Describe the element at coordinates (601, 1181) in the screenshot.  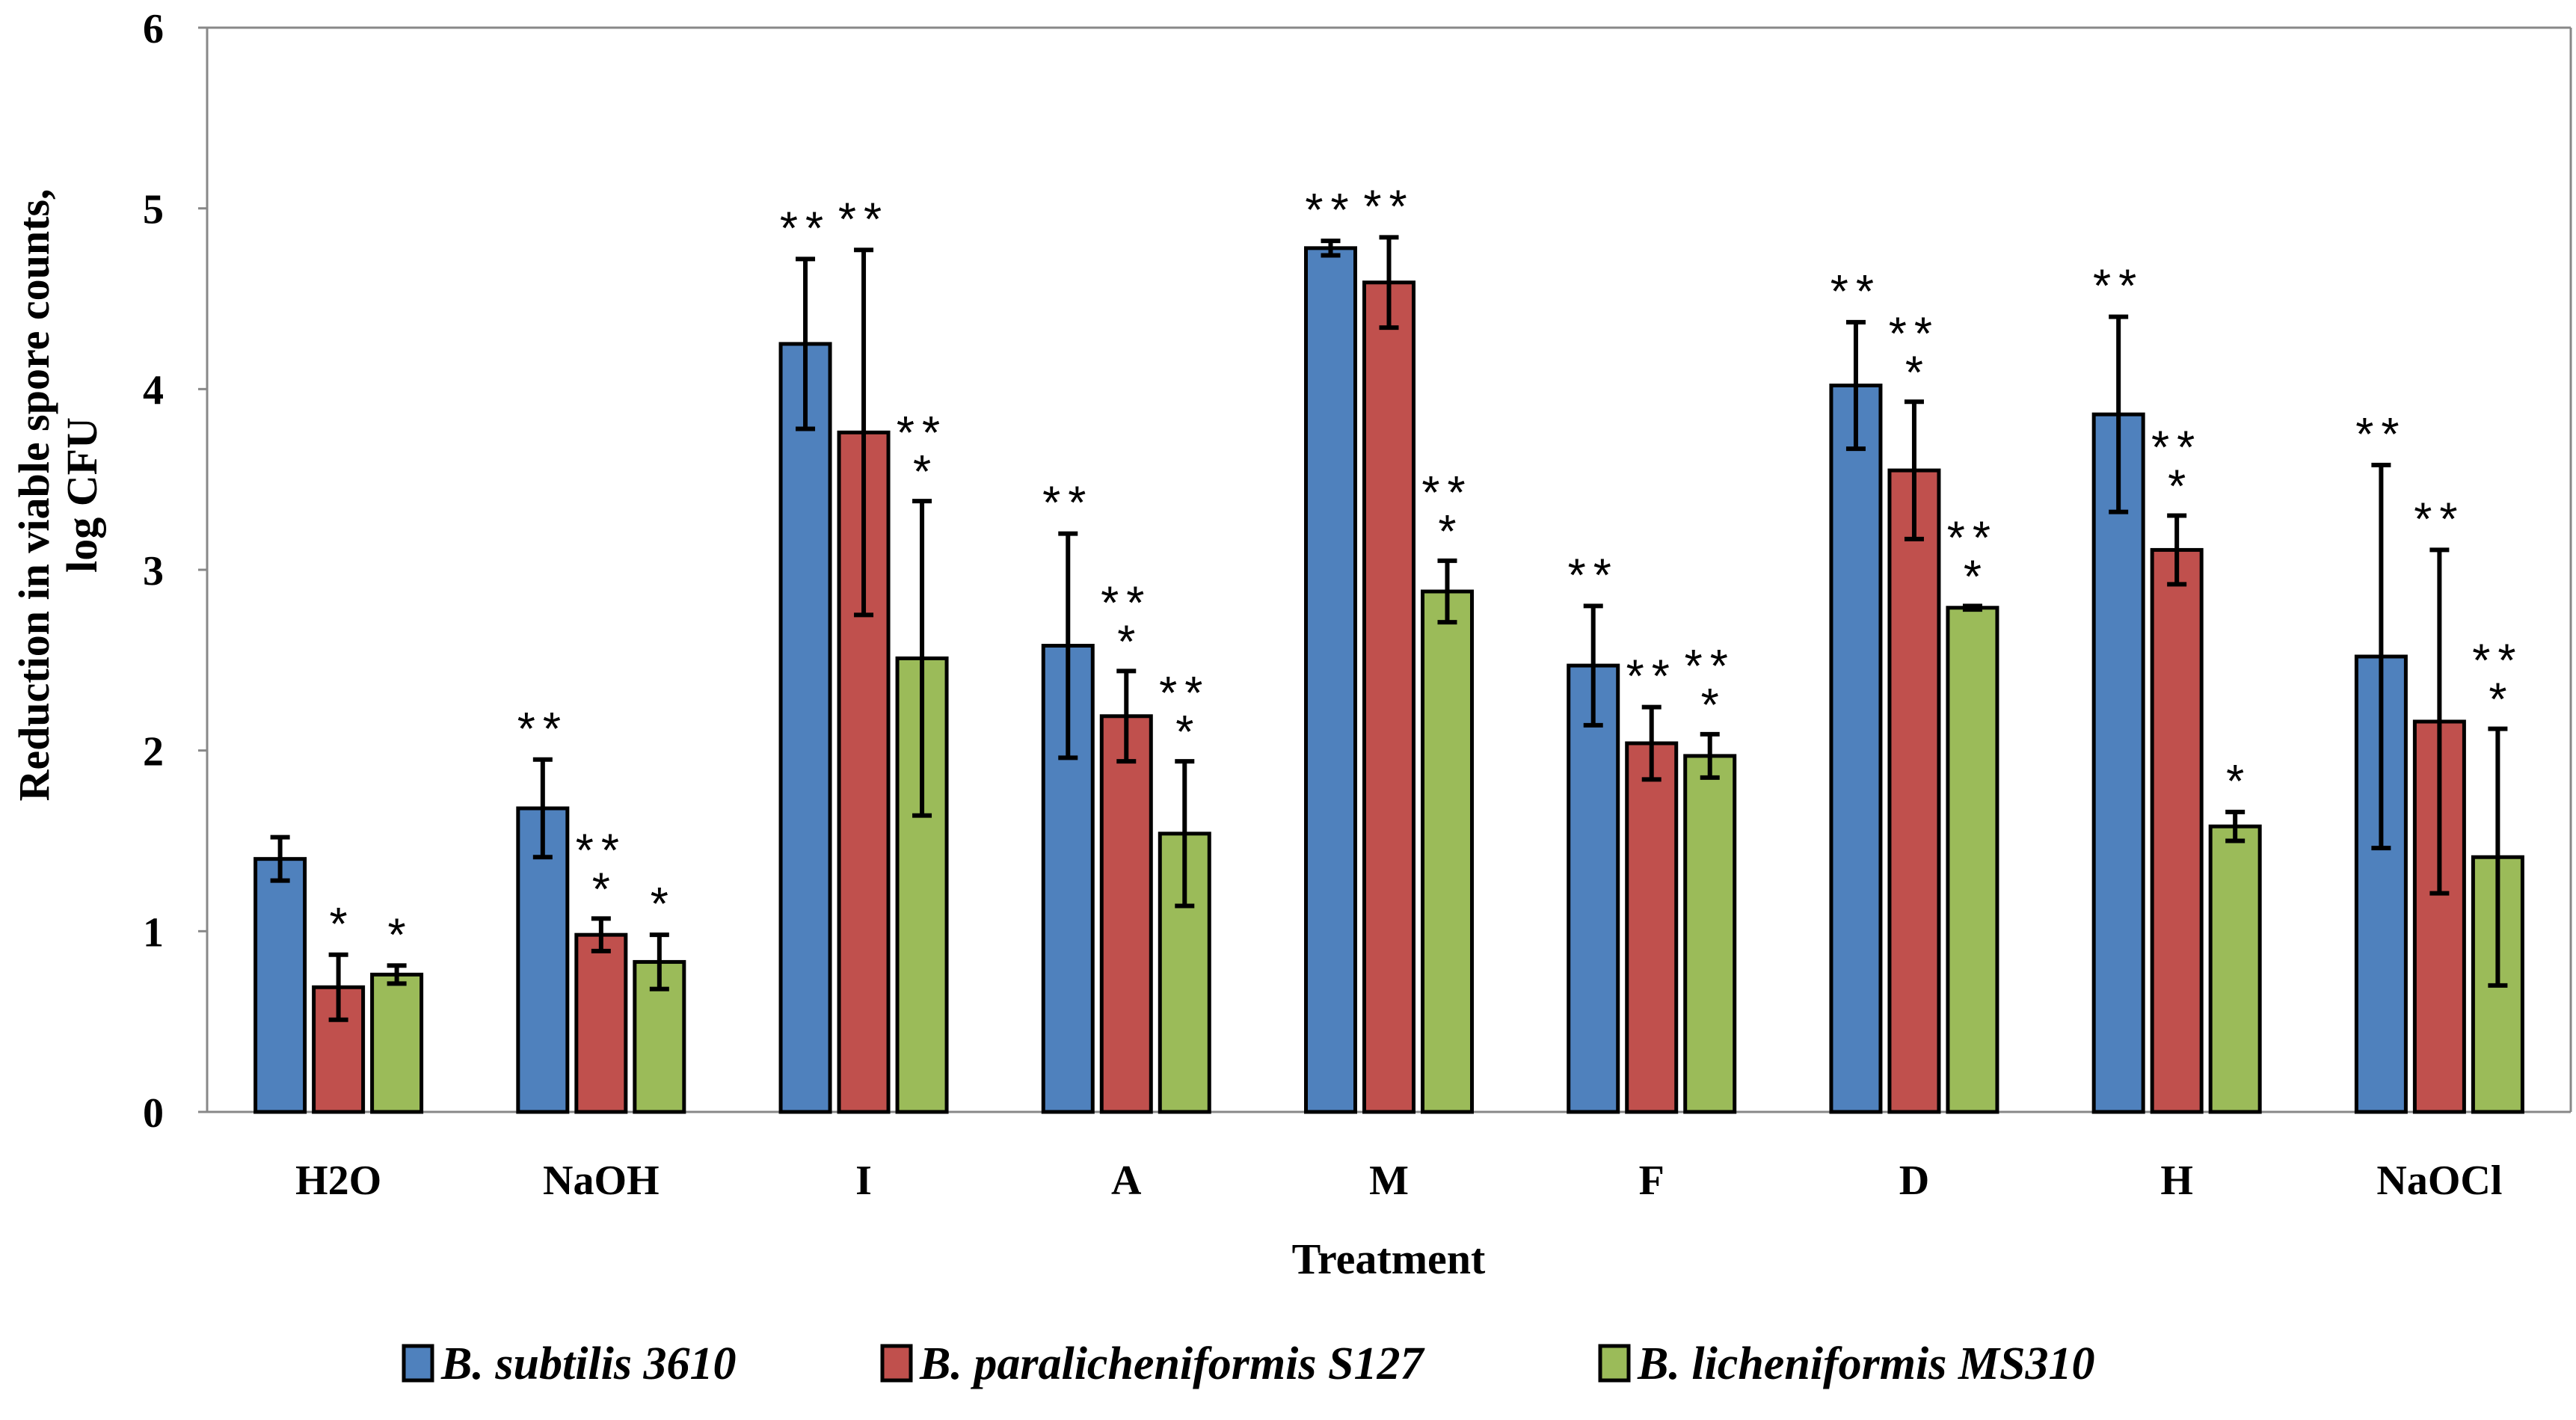
I see `x-tick-label: NaOH` at that location.